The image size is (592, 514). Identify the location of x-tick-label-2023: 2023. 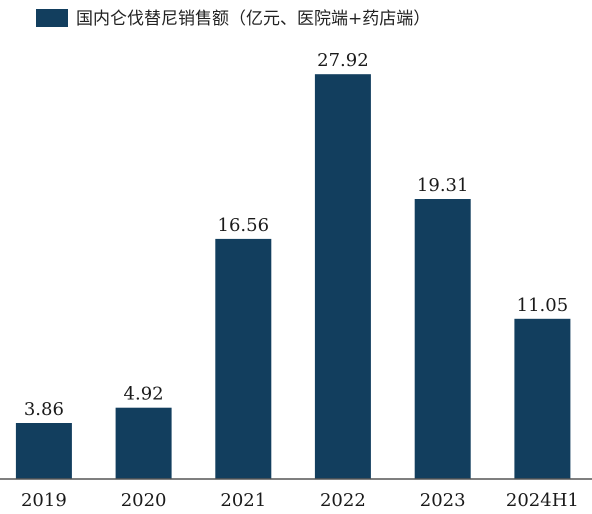
(443, 500).